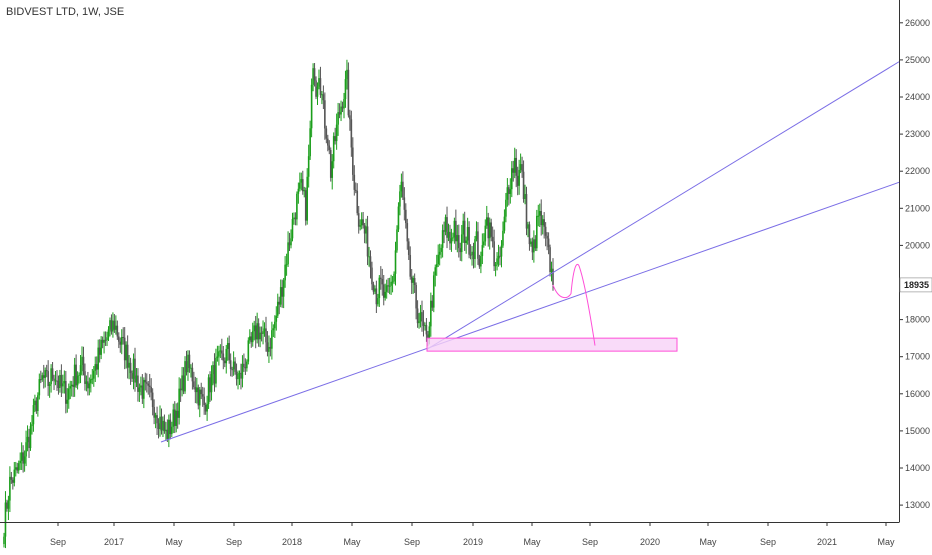 The image size is (932, 555). What do you see at coordinates (915, 285) in the screenshot?
I see `last-price-badge` at bounding box center [915, 285].